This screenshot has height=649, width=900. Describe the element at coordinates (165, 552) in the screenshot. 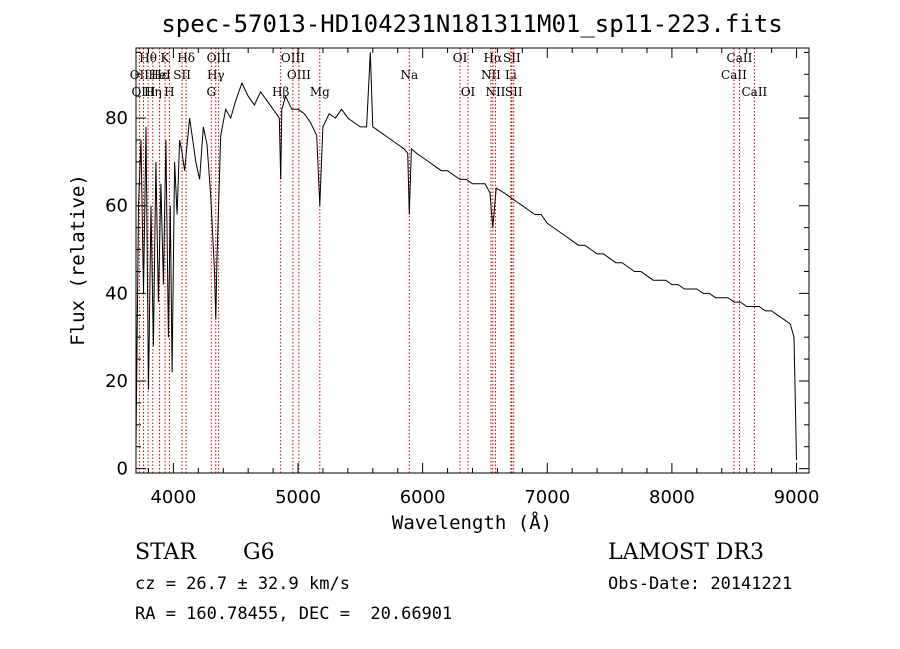

I see `object-class: STAR` at that location.